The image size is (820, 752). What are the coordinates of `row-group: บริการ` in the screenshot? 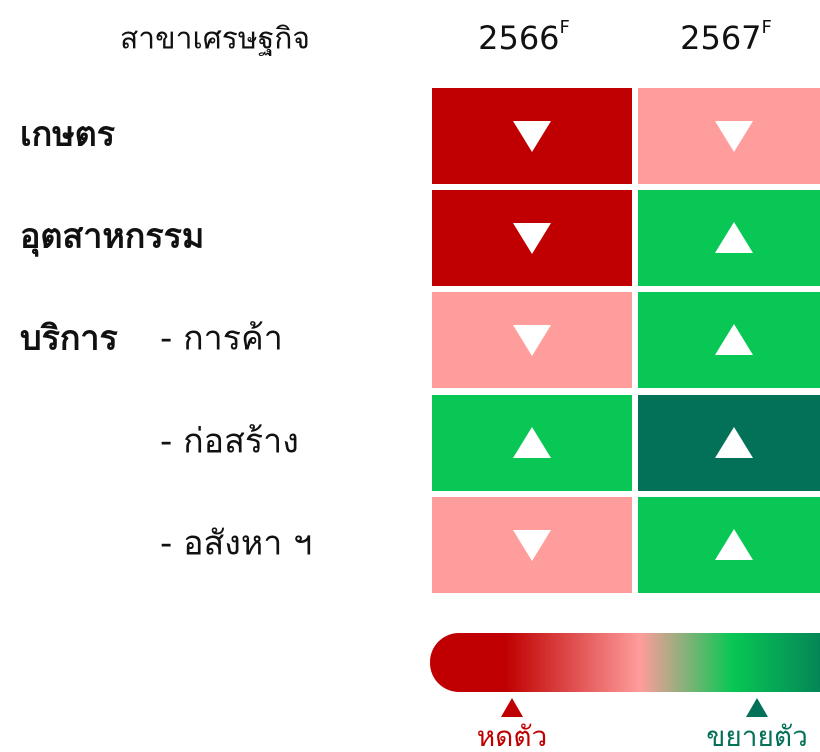 It's located at (69, 339).